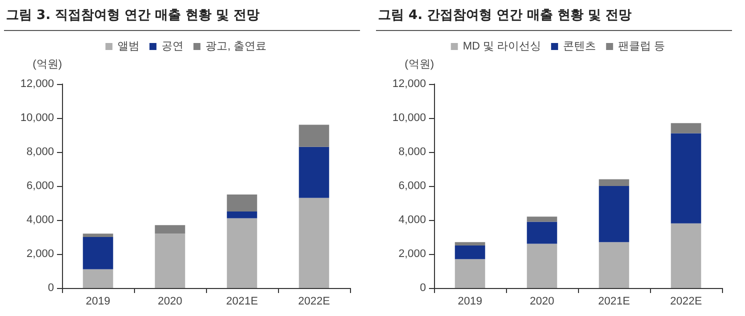 The width and height of the screenshot is (745, 316). Describe the element at coordinates (505, 15) in the screenshot. I see `chart-title: 그림 4. 간접참여형 연간 매출 현황 및 전망` at that location.